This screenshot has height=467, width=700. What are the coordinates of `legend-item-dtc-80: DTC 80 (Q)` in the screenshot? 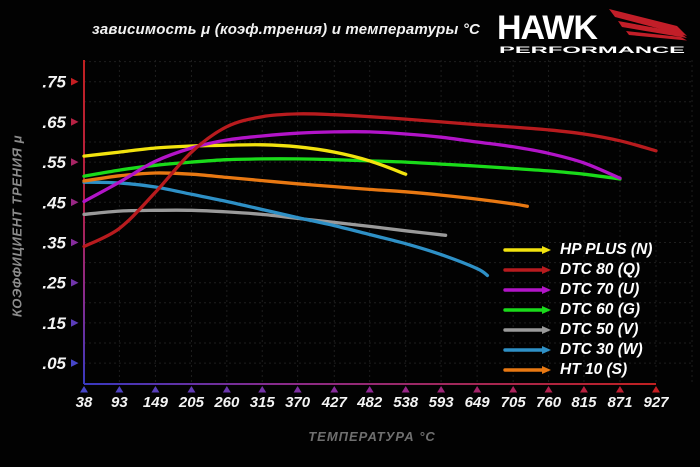 It's located at (577, 270).